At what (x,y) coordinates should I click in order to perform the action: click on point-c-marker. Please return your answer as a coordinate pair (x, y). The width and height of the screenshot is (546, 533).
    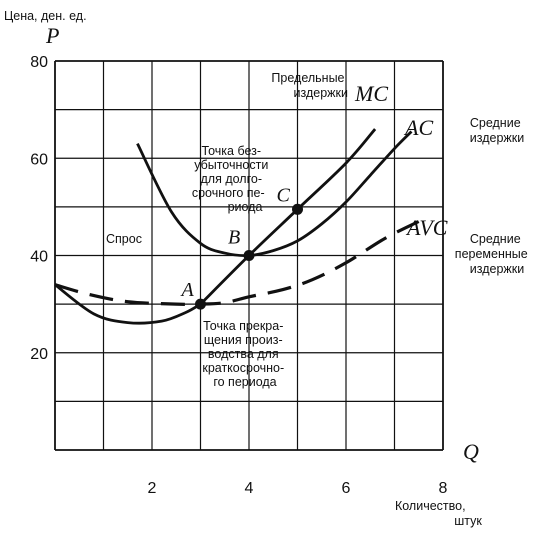
    Looking at the image, I should click on (297, 209).